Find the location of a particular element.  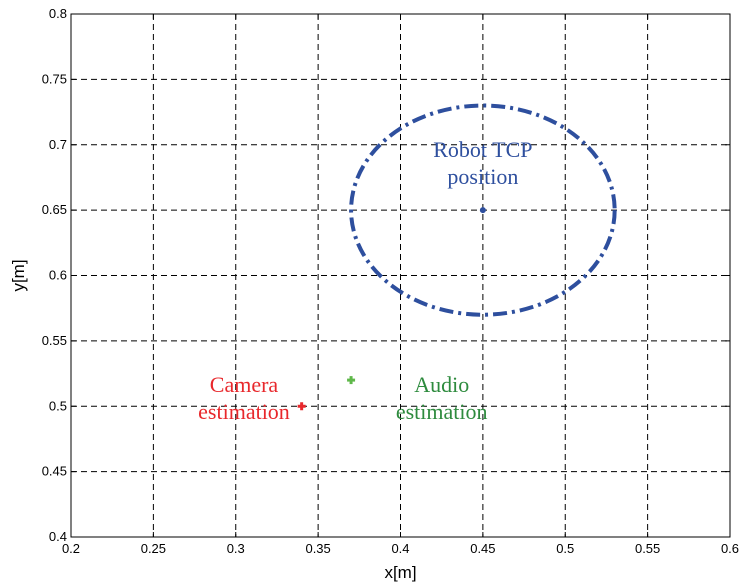

uncertainty-ellipse is located at coordinates (483, 210).